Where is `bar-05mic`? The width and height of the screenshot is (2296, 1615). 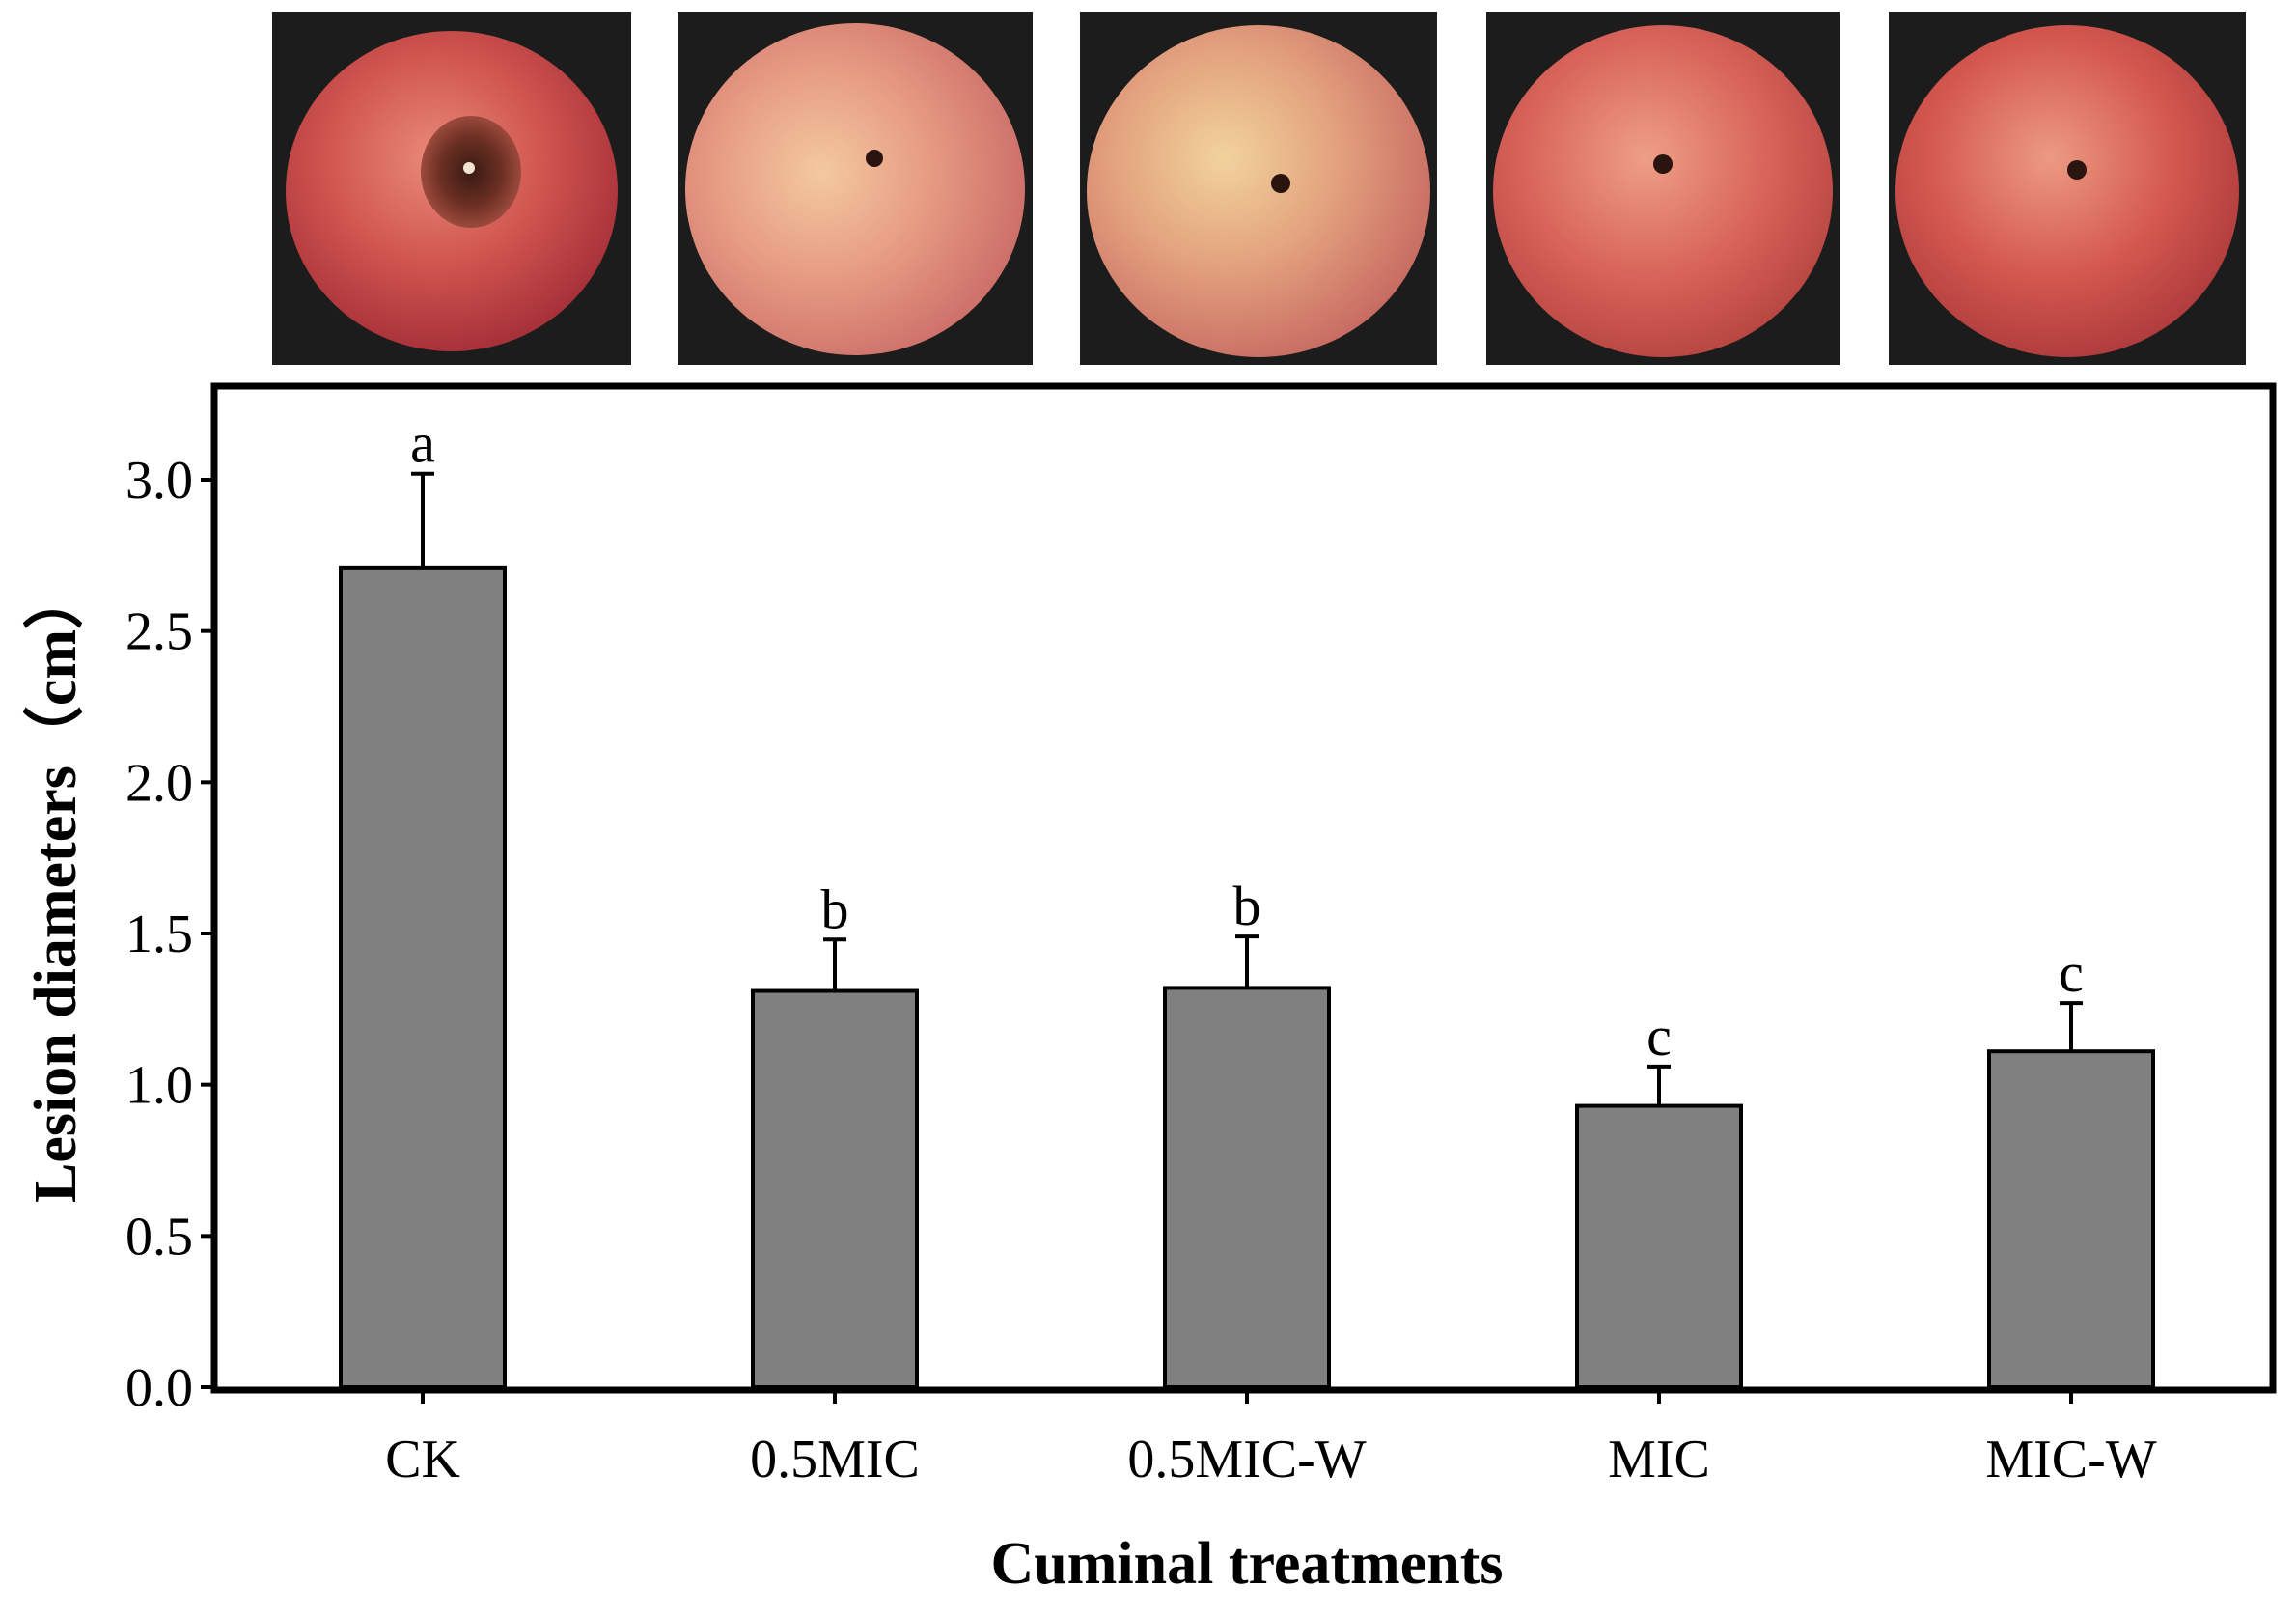
bar-05mic is located at coordinates (835, 1189).